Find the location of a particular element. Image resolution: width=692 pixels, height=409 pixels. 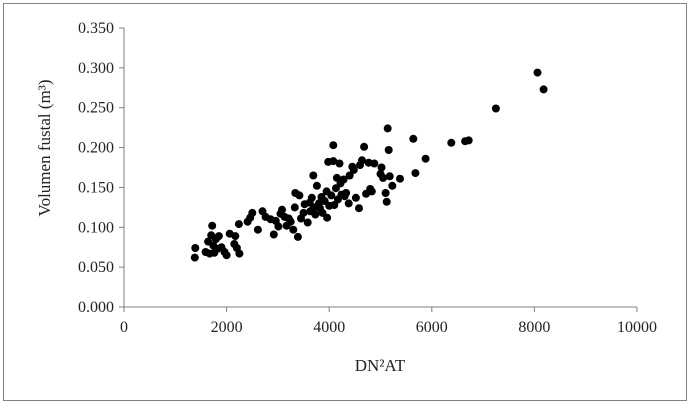

x-tick-label: 6000 is located at coordinates (432, 327).